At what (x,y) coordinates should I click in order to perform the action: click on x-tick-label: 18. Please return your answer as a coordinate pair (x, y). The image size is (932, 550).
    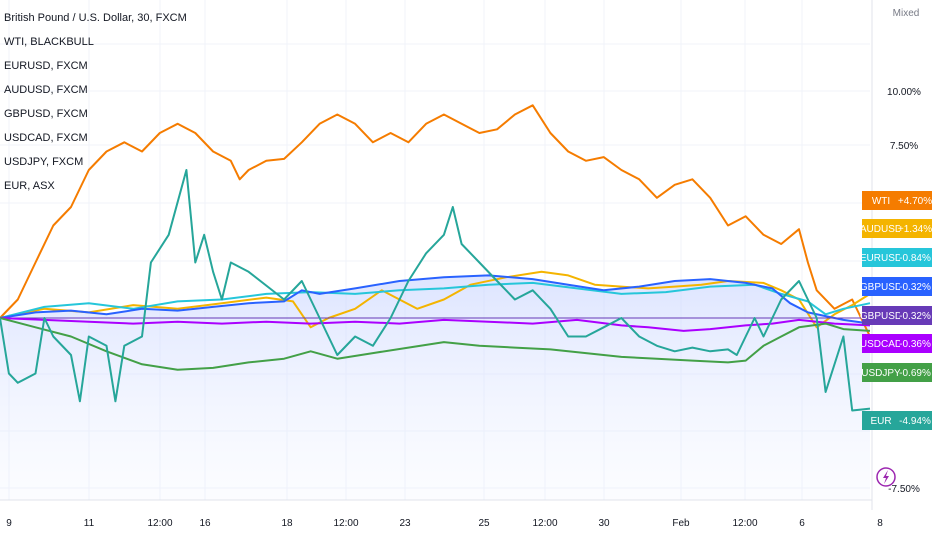
    Looking at the image, I should click on (287, 523).